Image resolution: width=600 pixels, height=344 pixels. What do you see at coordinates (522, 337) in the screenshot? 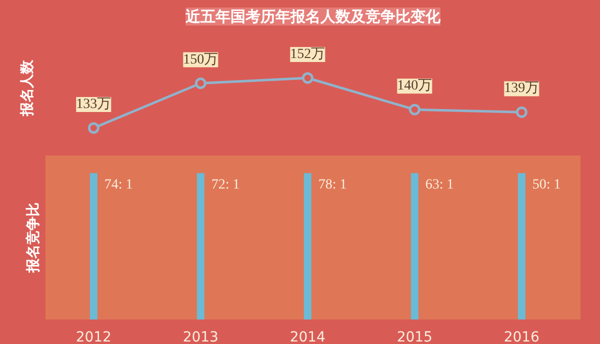
I see `x-tick-label: 2016` at bounding box center [522, 337].